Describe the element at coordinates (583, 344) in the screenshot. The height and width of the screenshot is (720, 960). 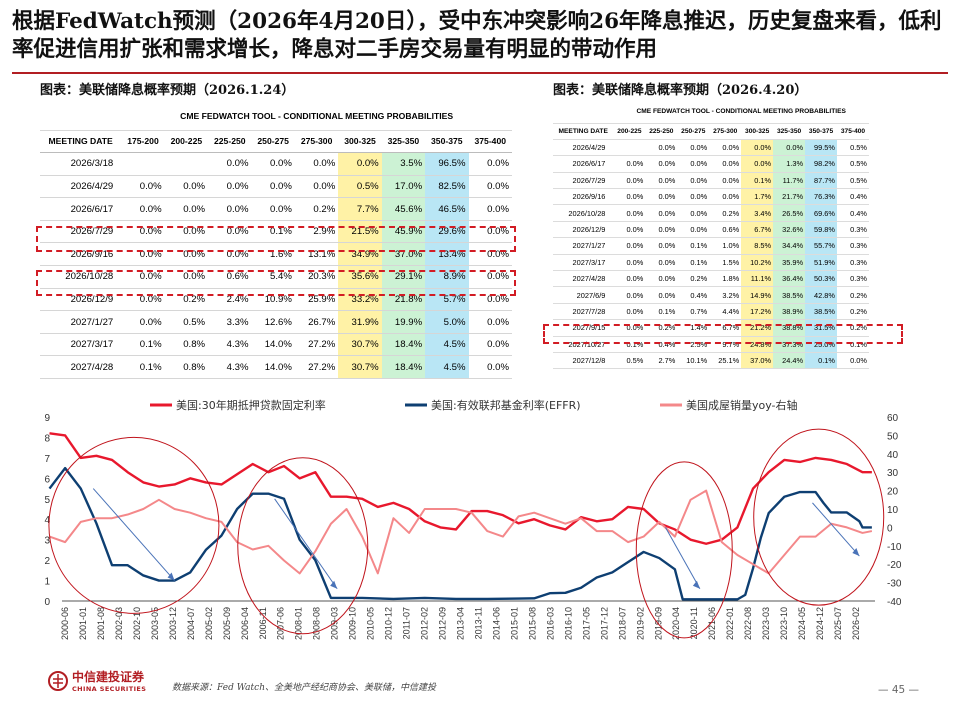
I see `meeting-date-cell: 2027/10/27` at that location.